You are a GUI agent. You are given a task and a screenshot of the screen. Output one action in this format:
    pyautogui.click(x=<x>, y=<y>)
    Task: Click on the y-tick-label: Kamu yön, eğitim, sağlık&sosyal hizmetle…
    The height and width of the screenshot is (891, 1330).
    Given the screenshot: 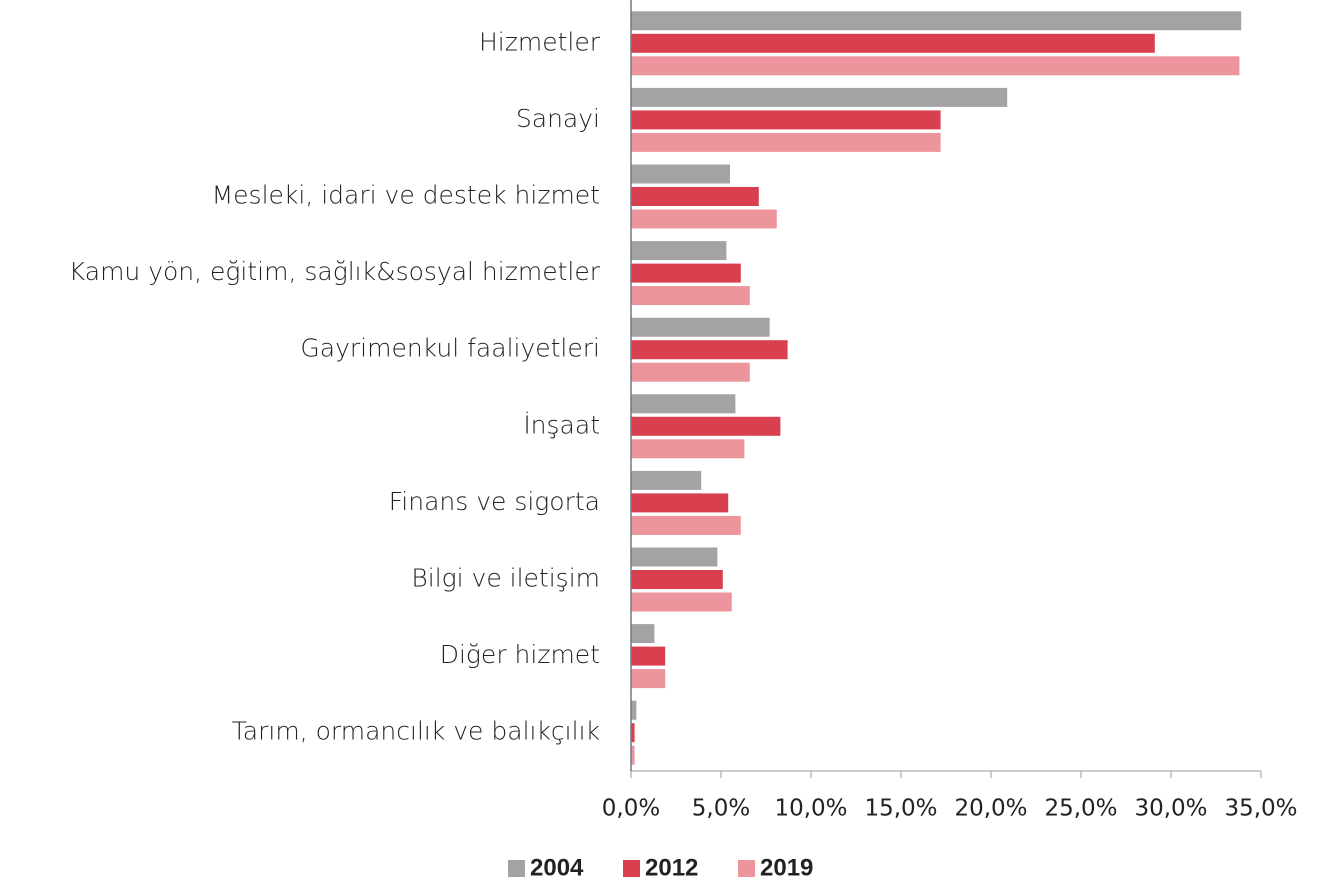 What is the action you would take?
    pyautogui.click(x=335, y=271)
    